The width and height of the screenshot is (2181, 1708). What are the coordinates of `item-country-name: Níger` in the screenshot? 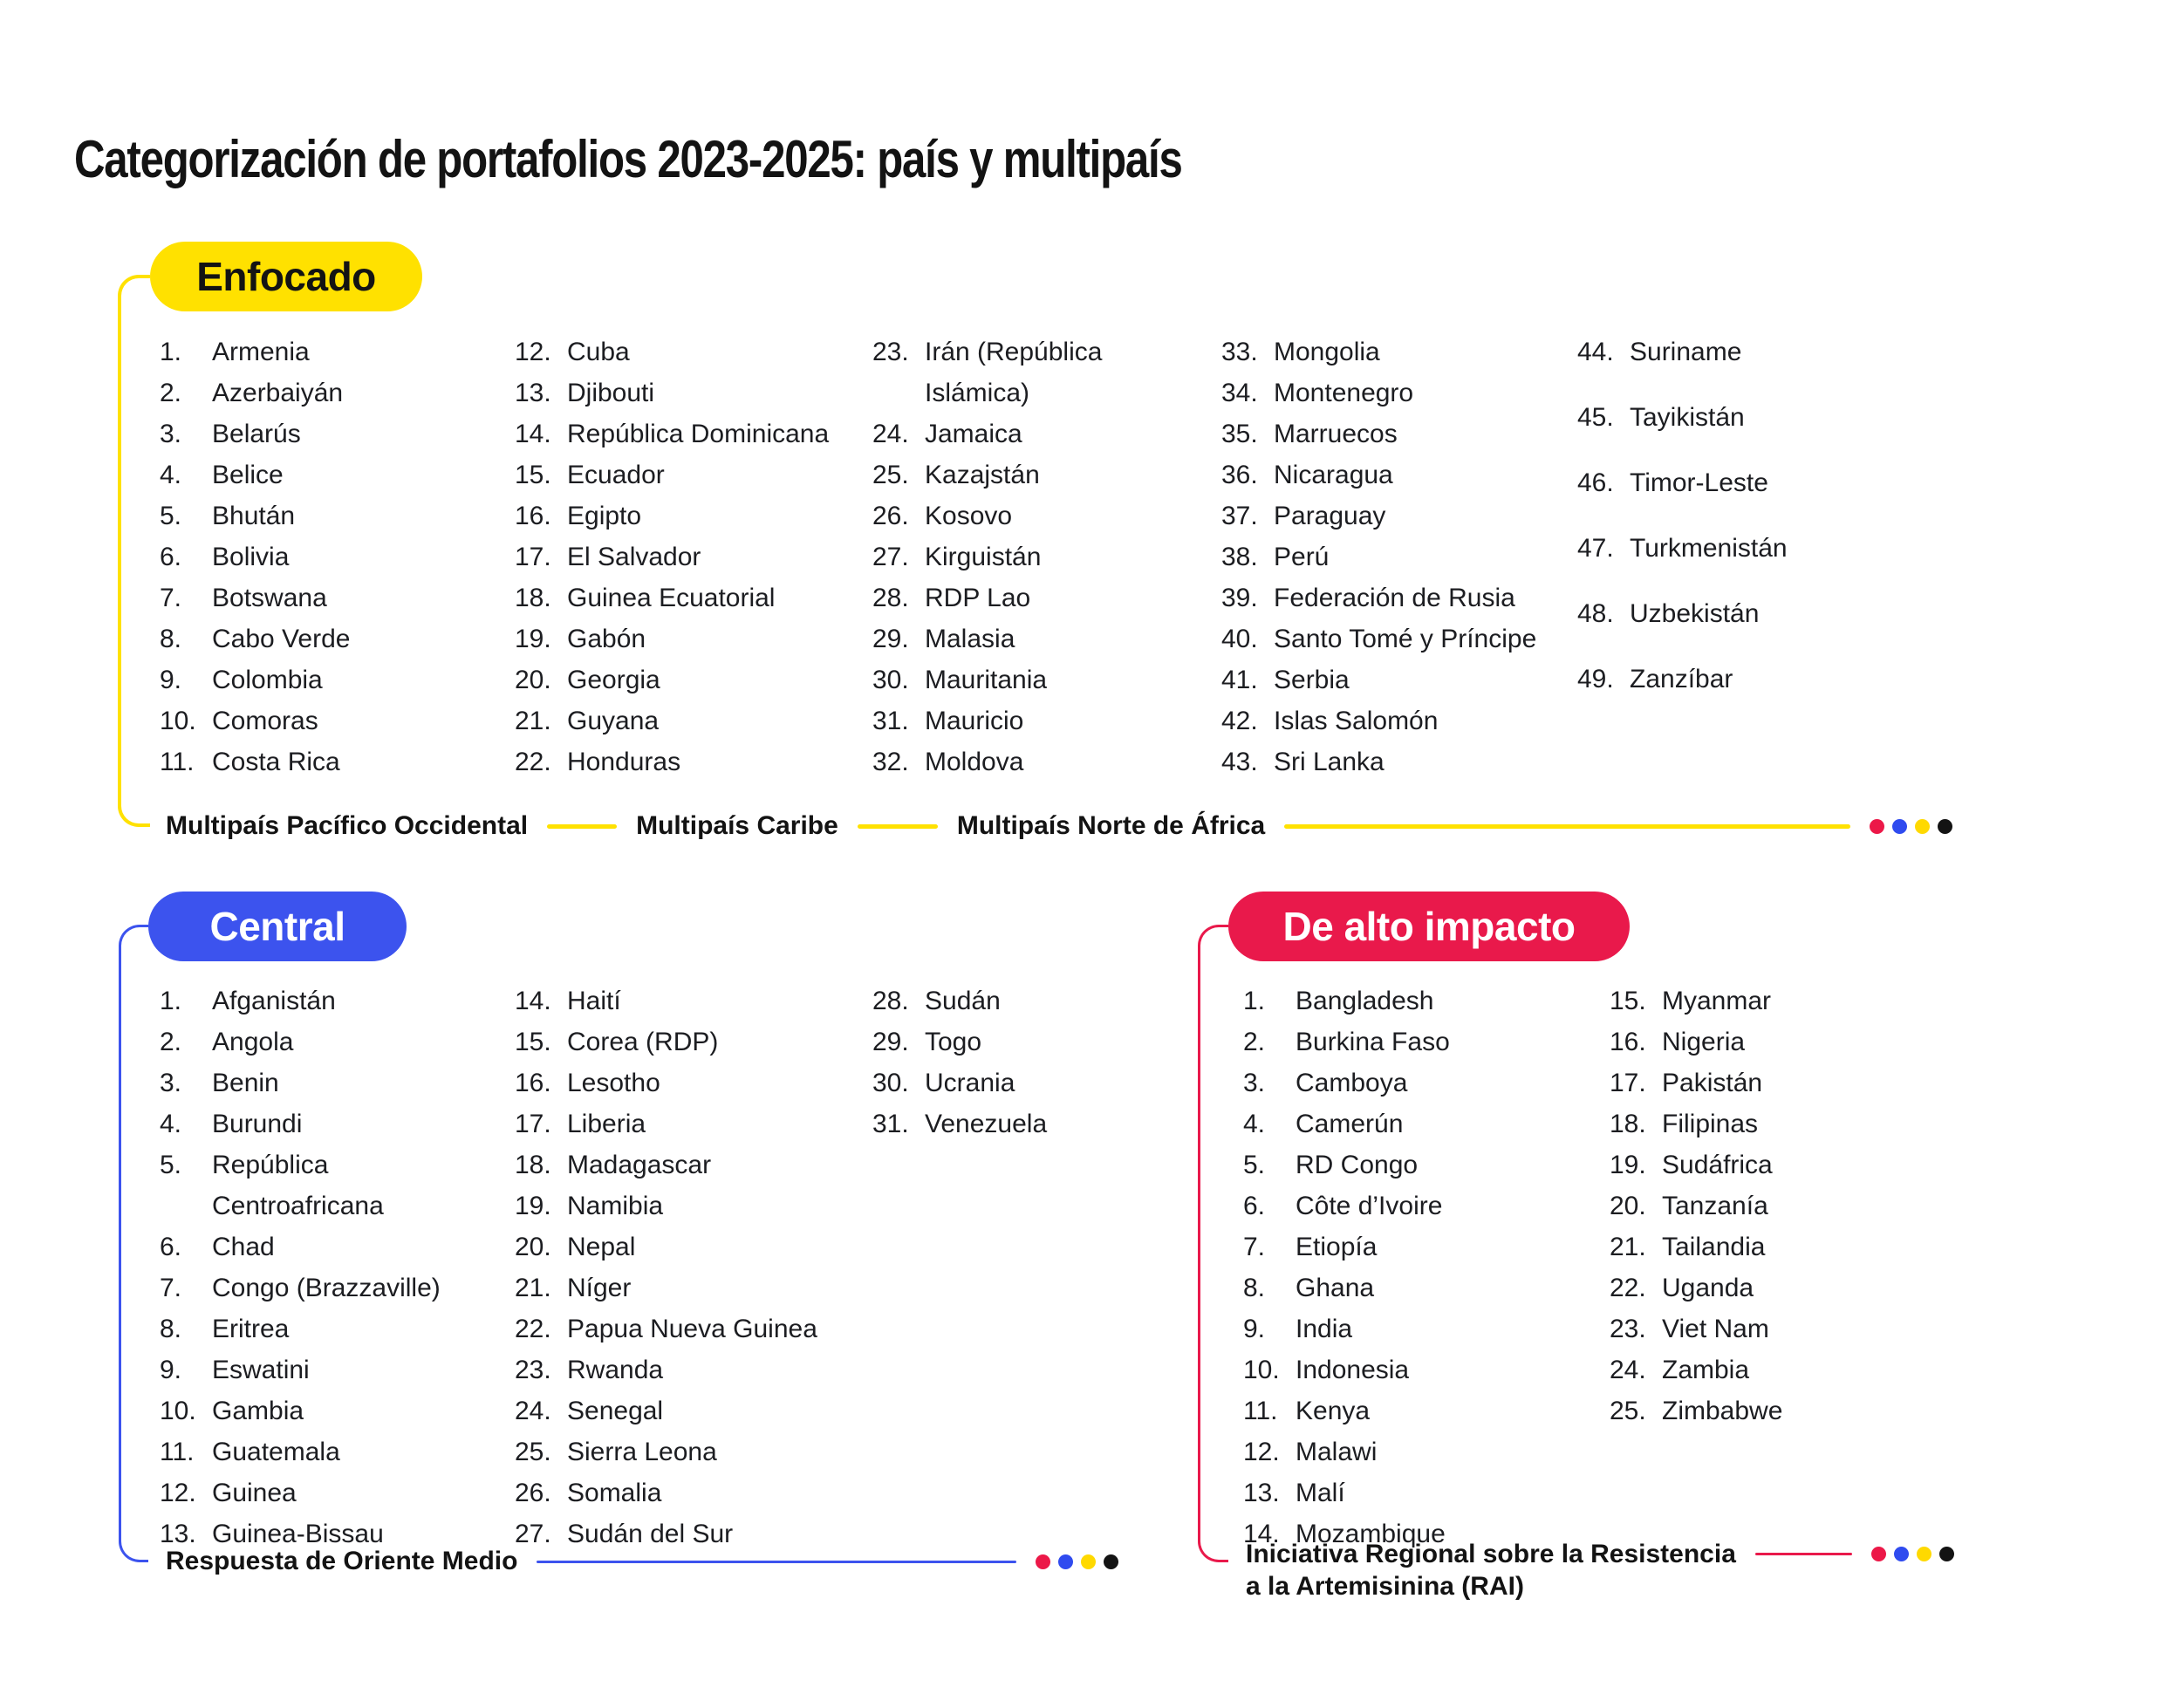 It's located at (599, 1288).